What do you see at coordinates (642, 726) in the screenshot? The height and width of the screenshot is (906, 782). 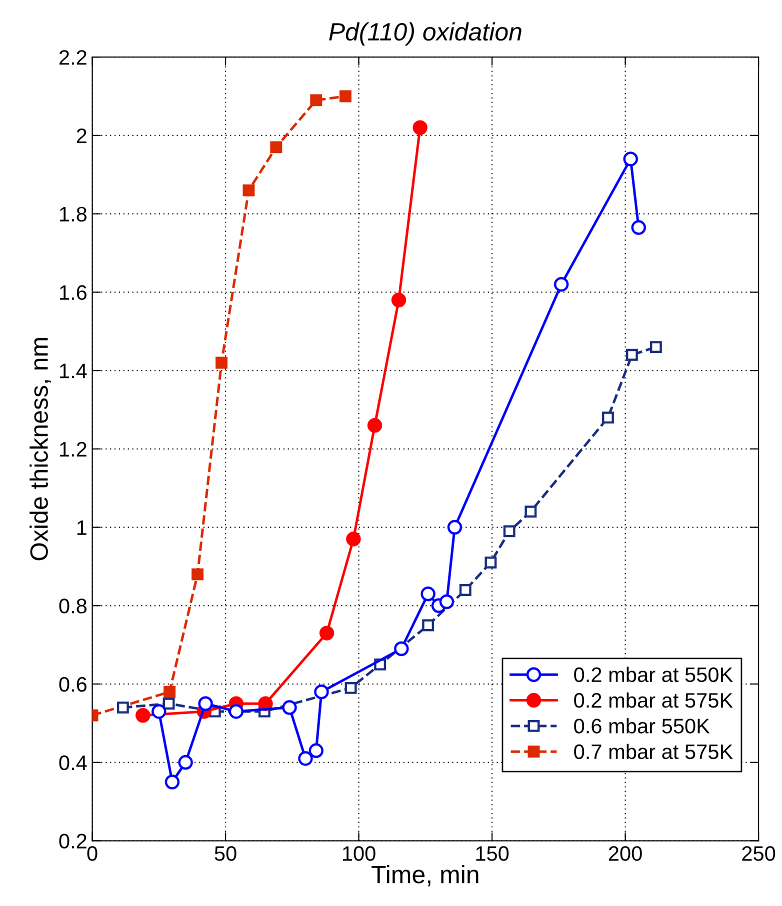 I see `legend-label: 0.6 mbar 550K` at bounding box center [642, 726].